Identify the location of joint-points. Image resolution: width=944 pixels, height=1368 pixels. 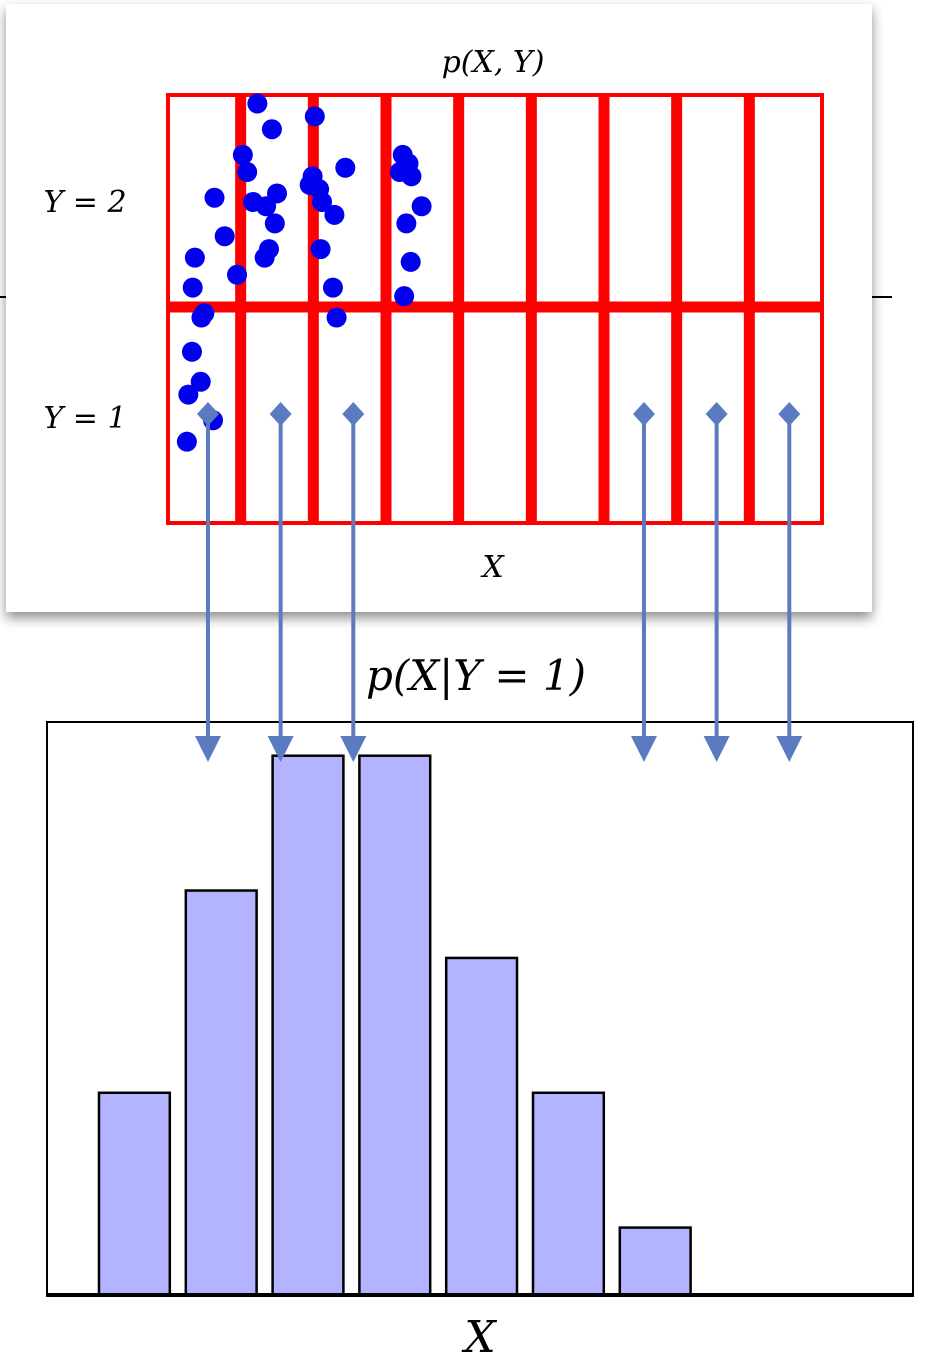
(304, 272).